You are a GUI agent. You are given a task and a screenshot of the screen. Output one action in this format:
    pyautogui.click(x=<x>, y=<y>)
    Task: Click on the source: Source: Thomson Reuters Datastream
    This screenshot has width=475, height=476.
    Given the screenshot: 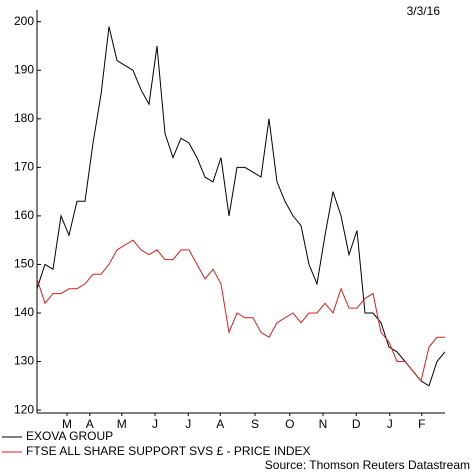 What is the action you would take?
    pyautogui.click(x=367, y=465)
    